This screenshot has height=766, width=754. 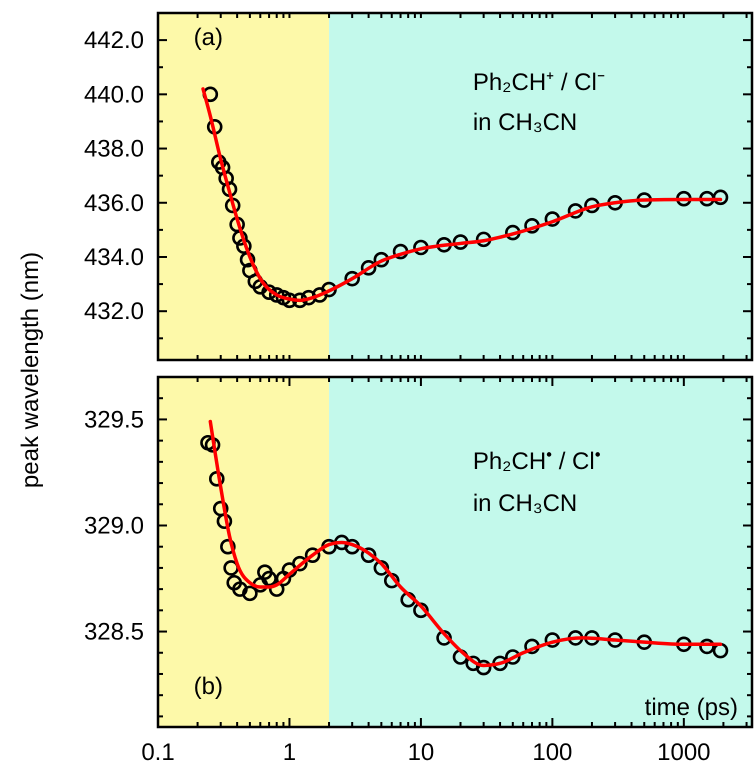 What do you see at coordinates (114, 94) in the screenshot?
I see `y-tick-label: 440.0` at bounding box center [114, 94].